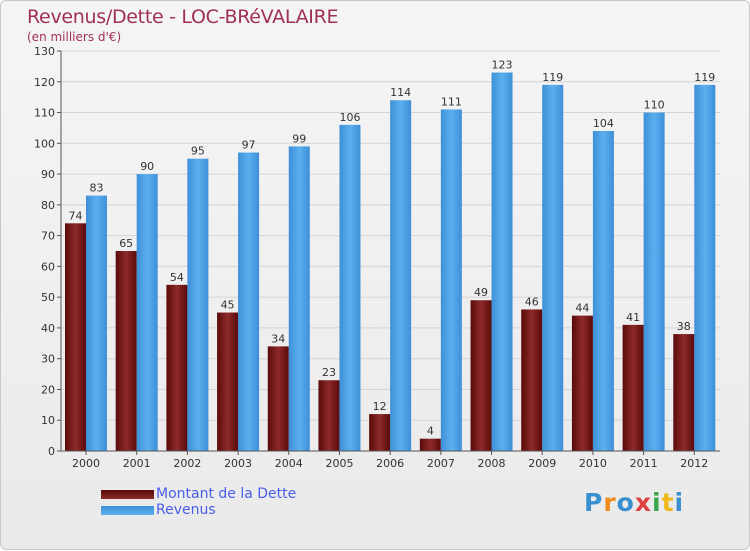 This screenshot has height=551, width=750. Describe the element at coordinates (625, 502) in the screenshot. I see `logo-letter: o` at that location.